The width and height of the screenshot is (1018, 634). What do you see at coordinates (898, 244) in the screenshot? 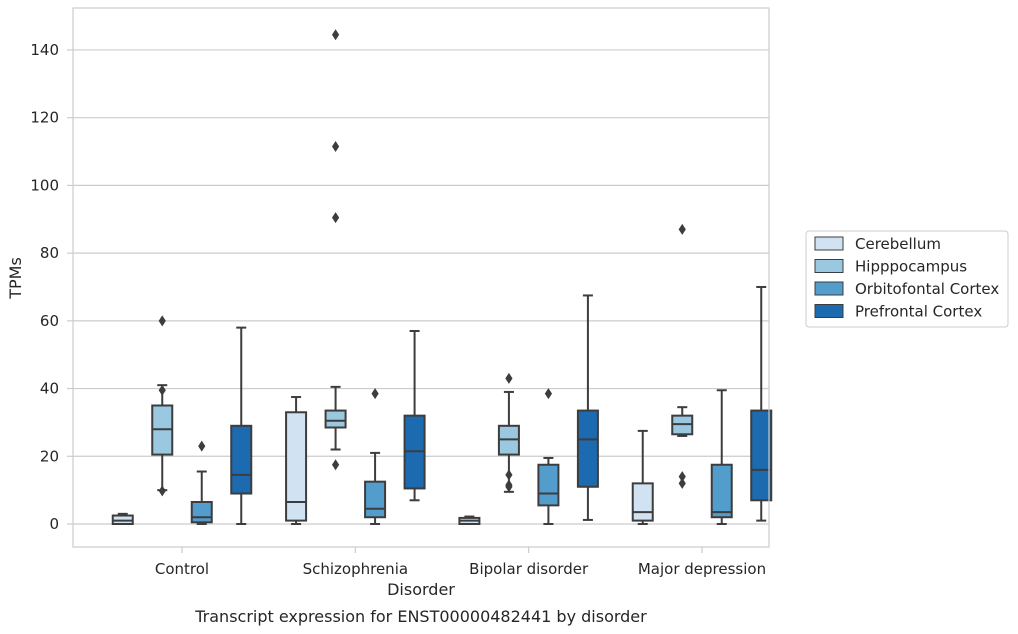
I see `legend-label: Cerebellum` at bounding box center [898, 244].